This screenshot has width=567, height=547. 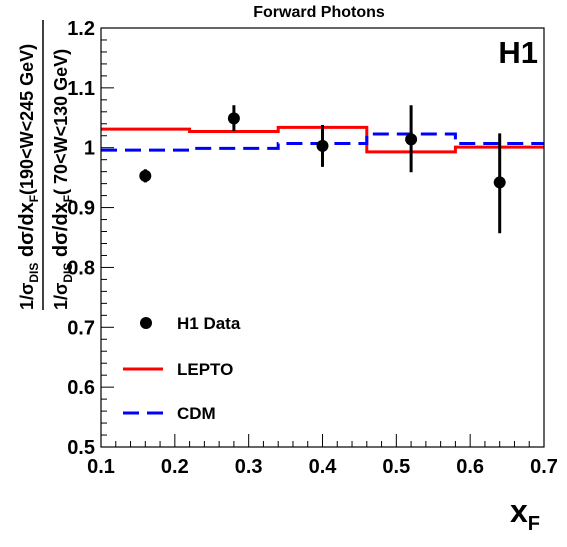 What do you see at coordinates (81, 89) in the screenshot?
I see `y-tick-label: 1.1` at bounding box center [81, 89].